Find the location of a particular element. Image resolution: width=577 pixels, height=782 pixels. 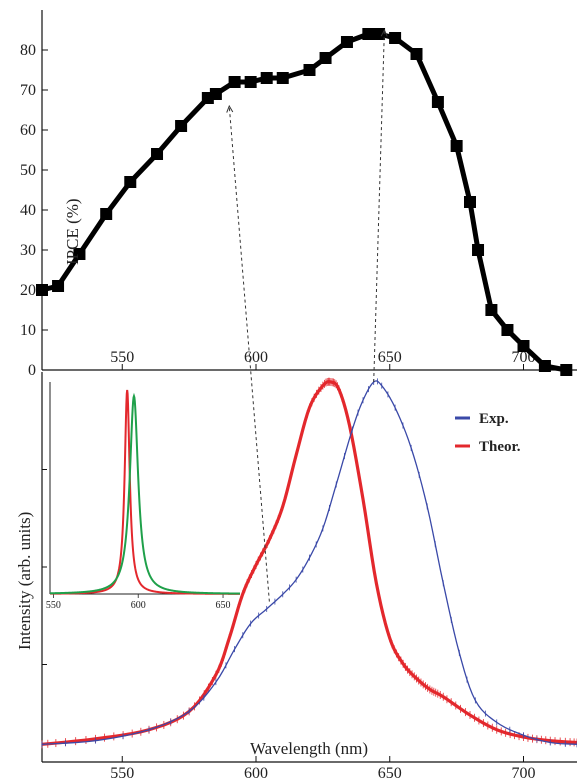

ipce-x-tick-label: 550 is located at coordinates (122, 357).